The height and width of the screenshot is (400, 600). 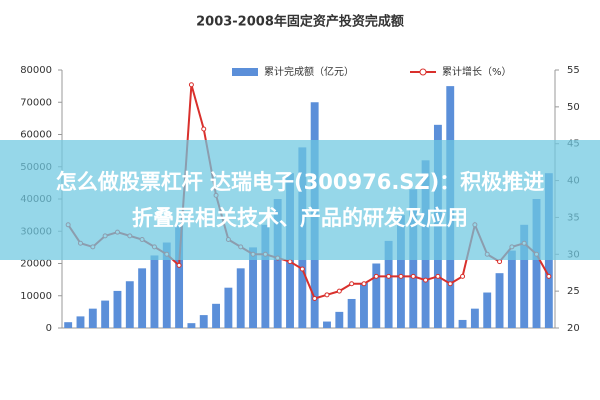 What do you see at coordinates (36, 70) in the screenshot?
I see `y-tick-label: 80000` at bounding box center [36, 70].